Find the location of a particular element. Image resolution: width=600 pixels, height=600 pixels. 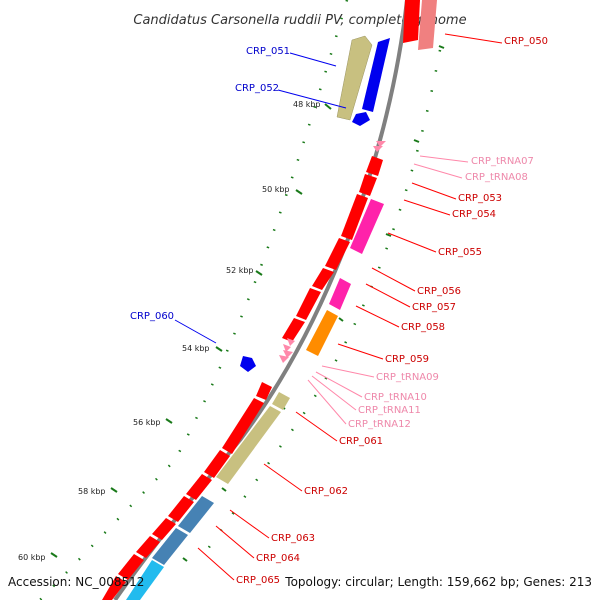

label-crp-052: CRP_052 is located at coordinates (257, 88).